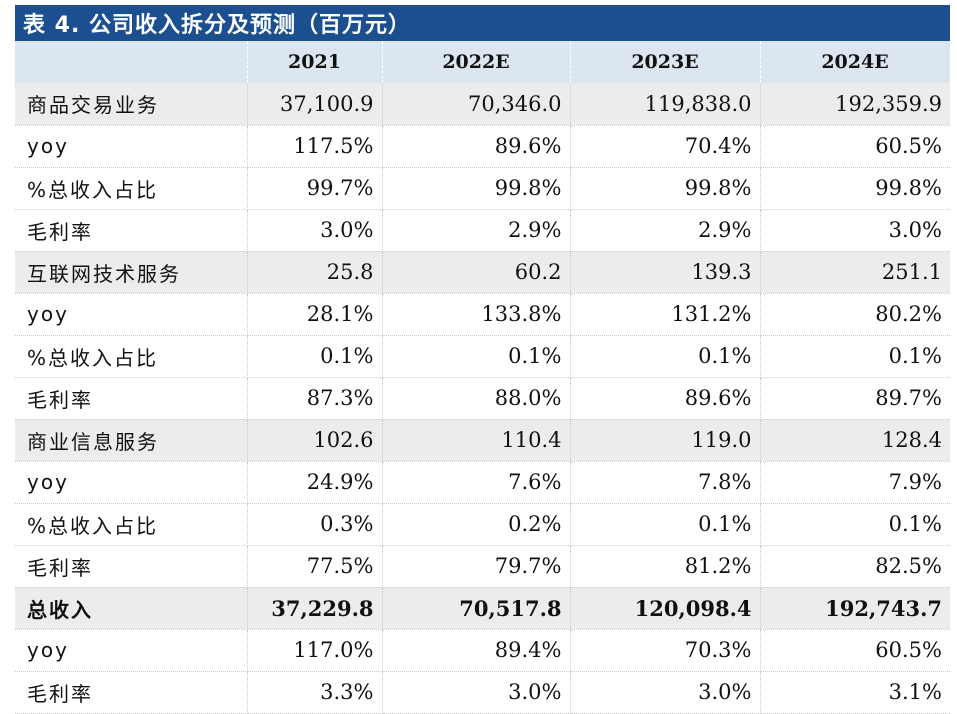 This screenshot has height=714, width=957. I want to click on table-row: yoy 24.9% 7.6% 7.8% 7.9%, so click(482, 482).